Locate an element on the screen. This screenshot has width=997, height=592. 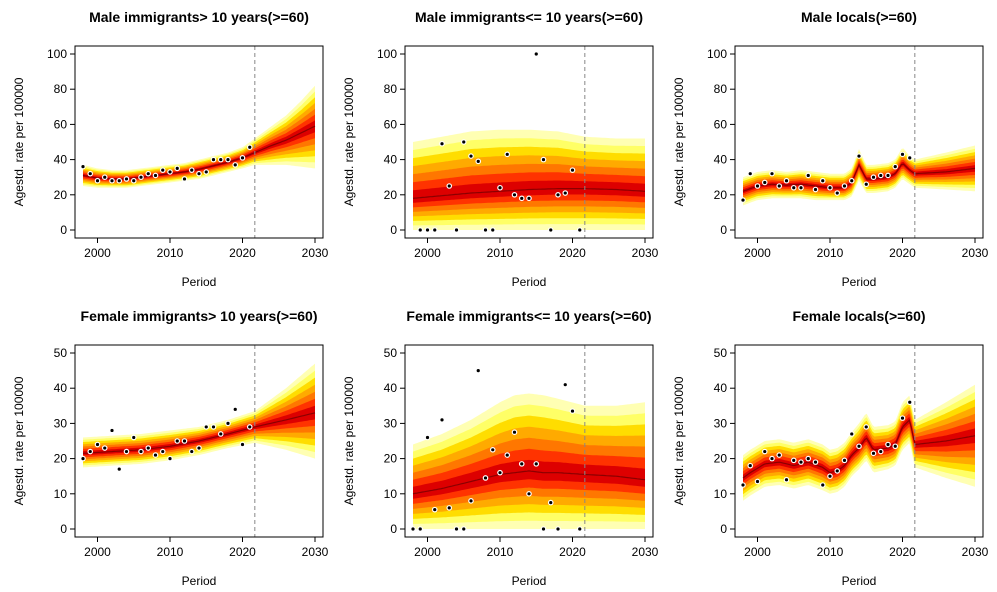
chart-title: Female immigrants> 10 years(>=60) is located at coordinates (199, 316).